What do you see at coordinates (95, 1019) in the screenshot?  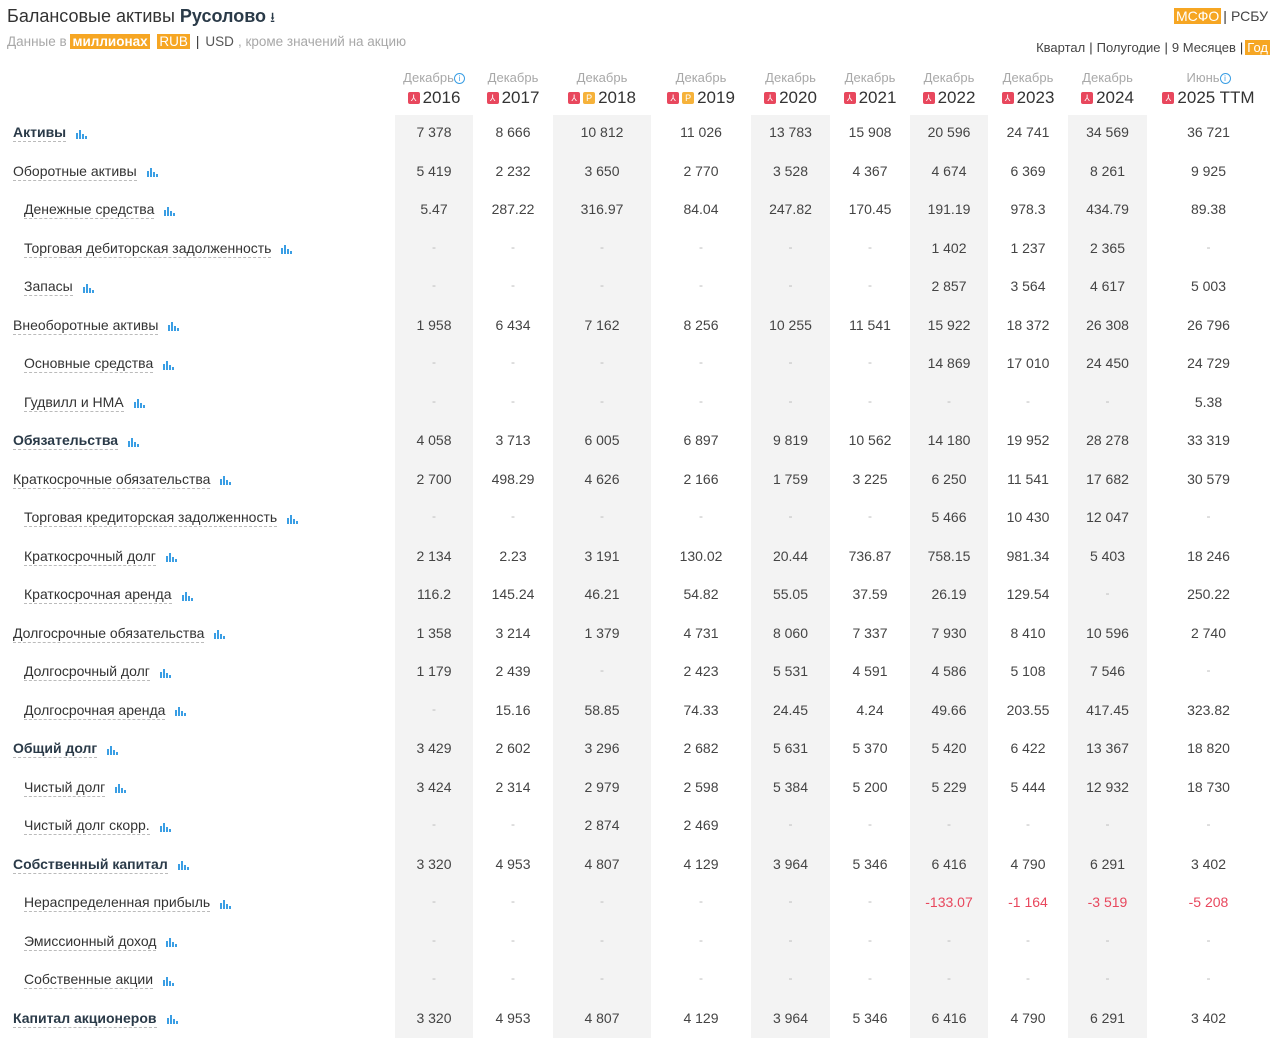 I see `row-label: Капитал акционеров` at bounding box center [95, 1019].